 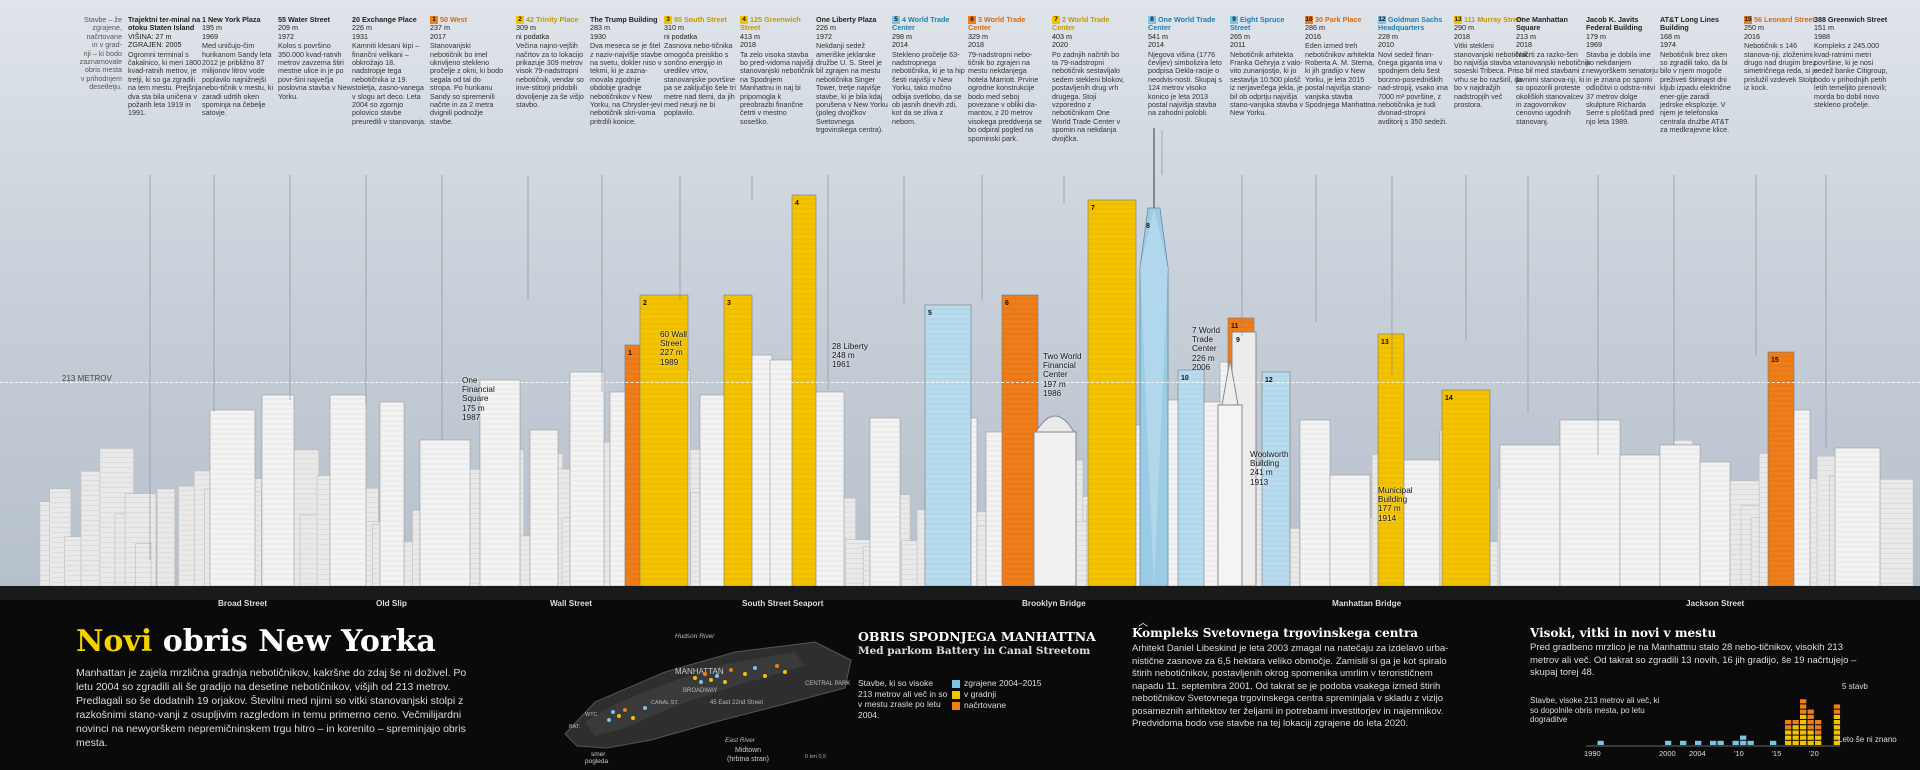 What do you see at coordinates (1449, 398) in the screenshot?
I see `building-number: 14` at bounding box center [1449, 398].